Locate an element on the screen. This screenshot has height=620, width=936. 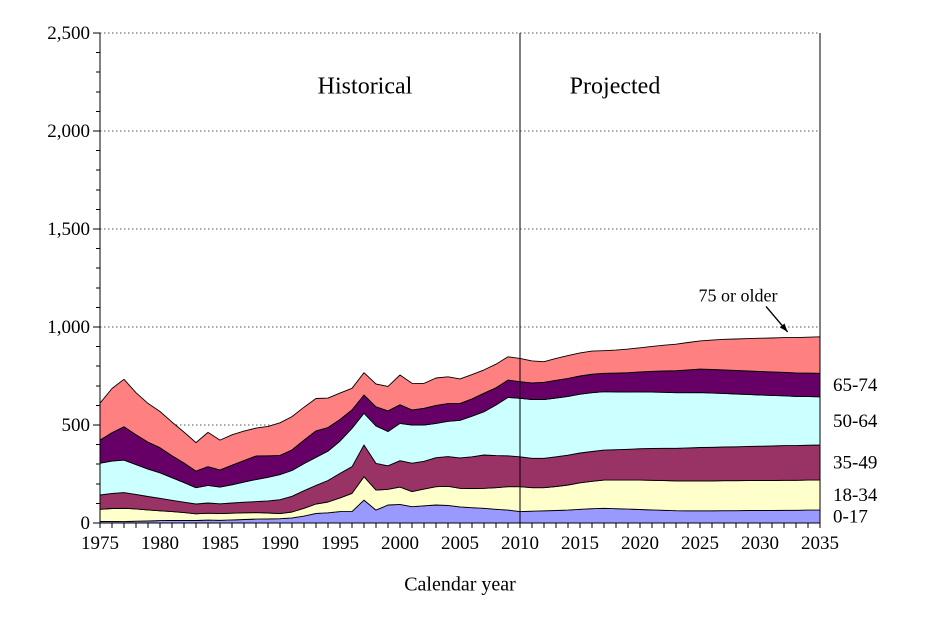
x-tick-label-2020: 2020 is located at coordinates (640, 543).